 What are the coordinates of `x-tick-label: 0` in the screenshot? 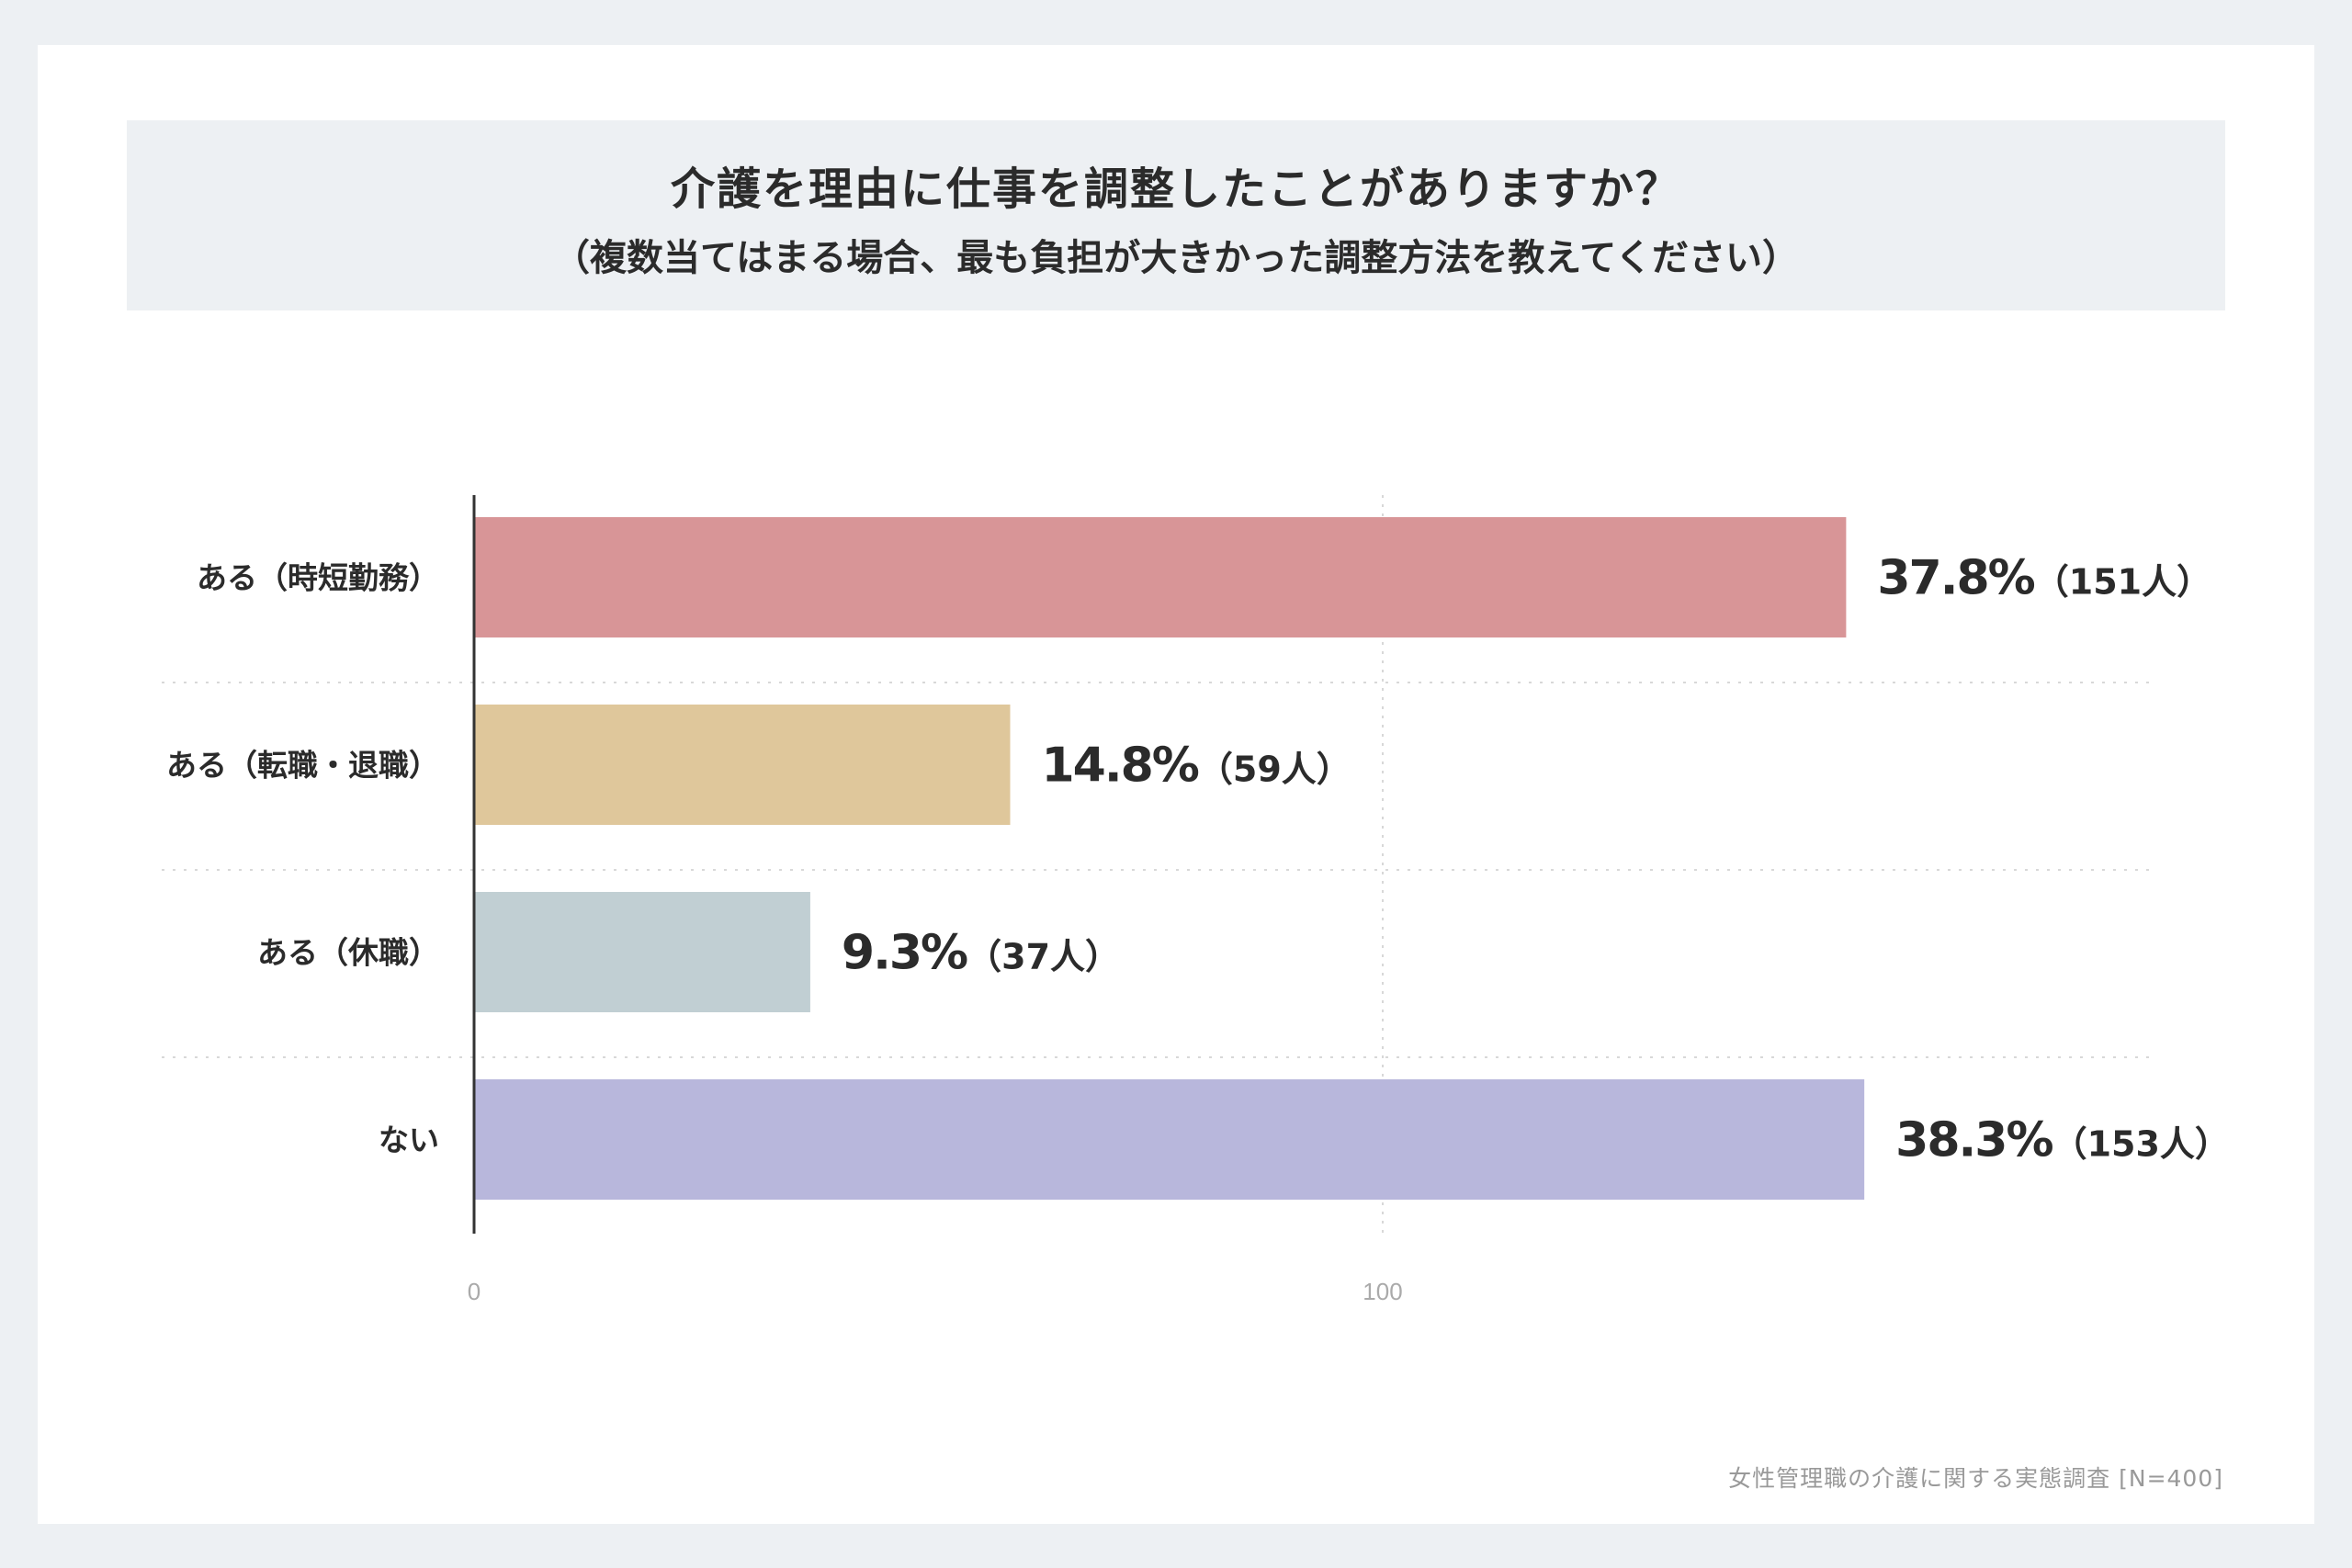 It's located at (474, 1292).